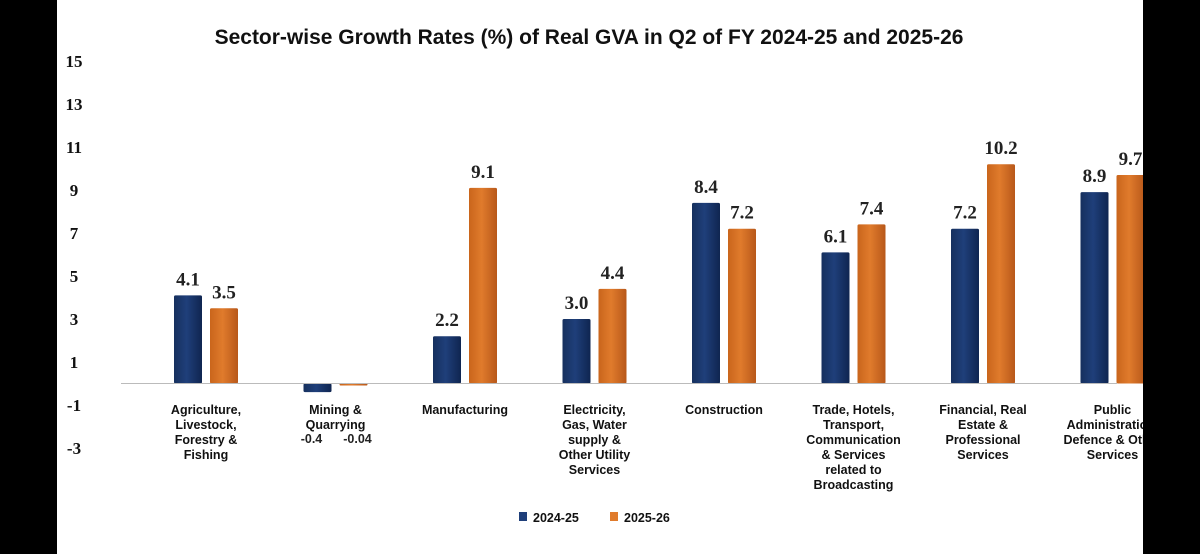 This screenshot has width=1200, height=554. What do you see at coordinates (74, 61) in the screenshot?
I see `y-tick-label: 15` at bounding box center [74, 61].